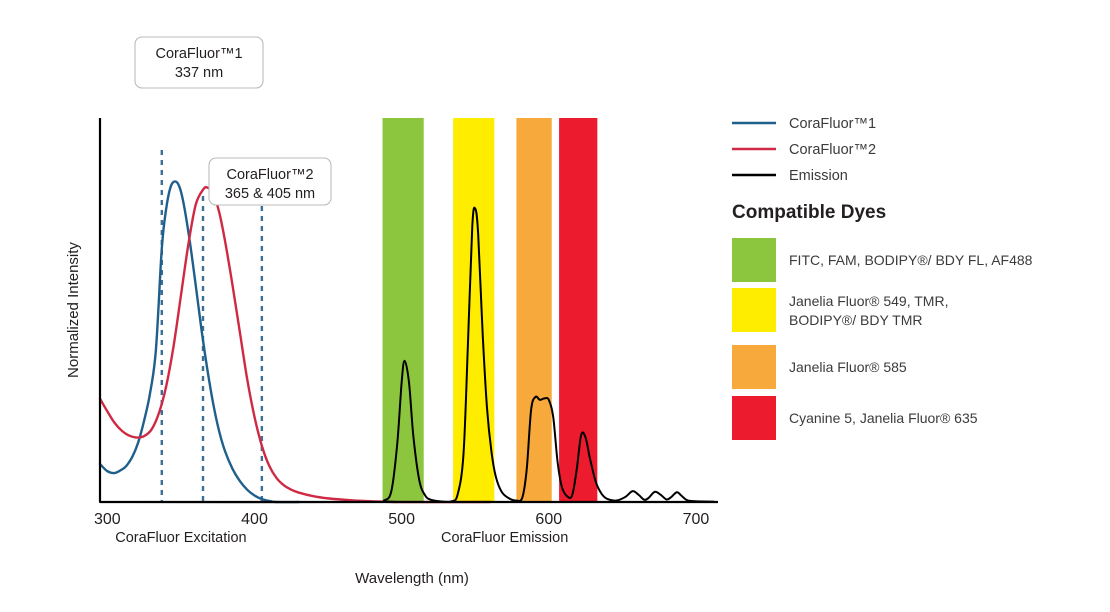 The width and height of the screenshot is (1110, 612). What do you see at coordinates (848, 367) in the screenshot?
I see `dye-label: Janelia Fluor® 585` at bounding box center [848, 367].